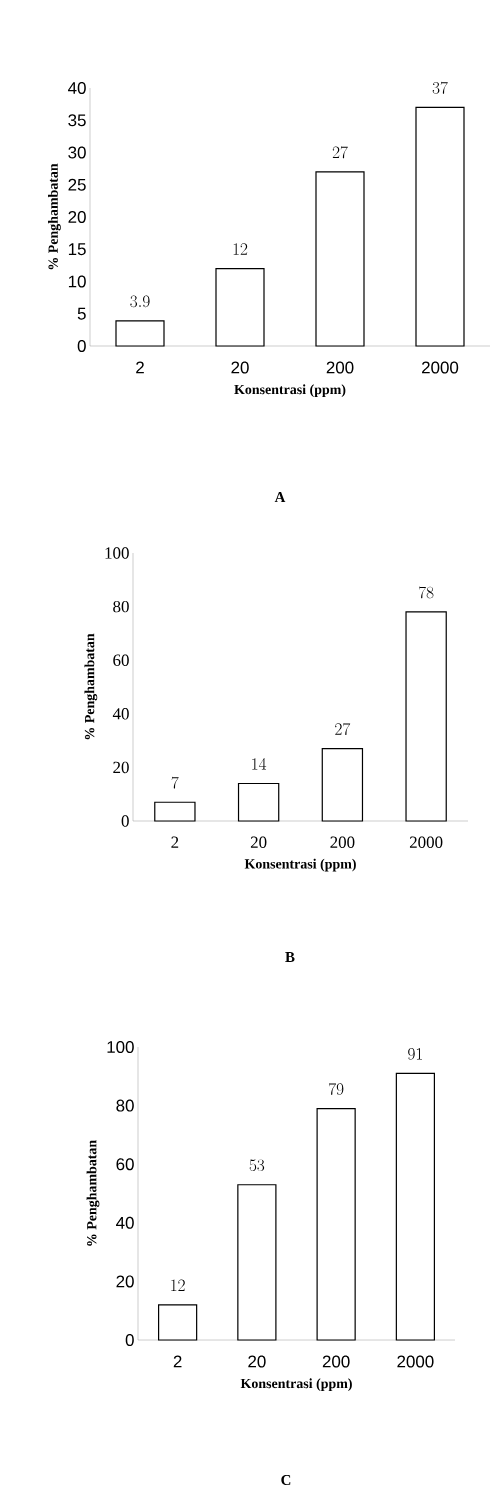  I want to click on data-label: 3.9, so click(140, 301).